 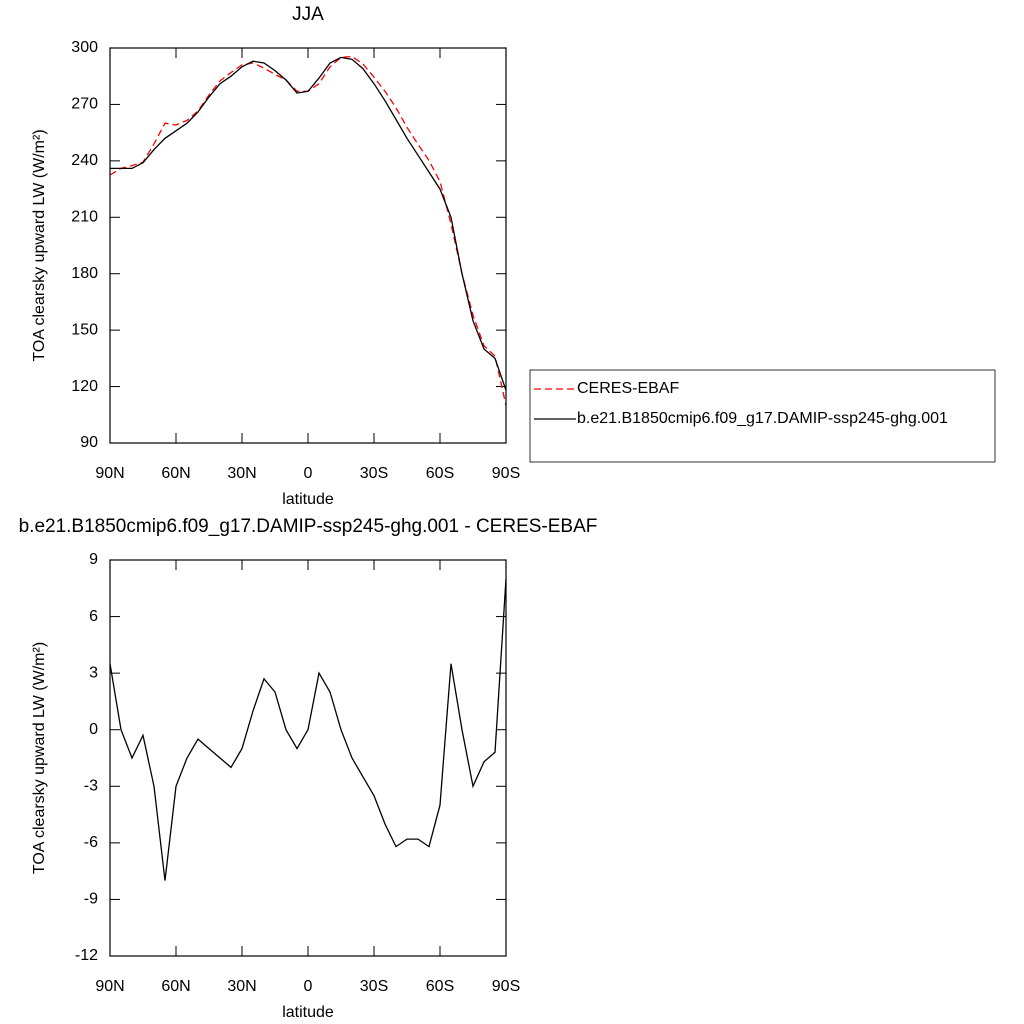 I want to click on legend-box, so click(x=762, y=416).